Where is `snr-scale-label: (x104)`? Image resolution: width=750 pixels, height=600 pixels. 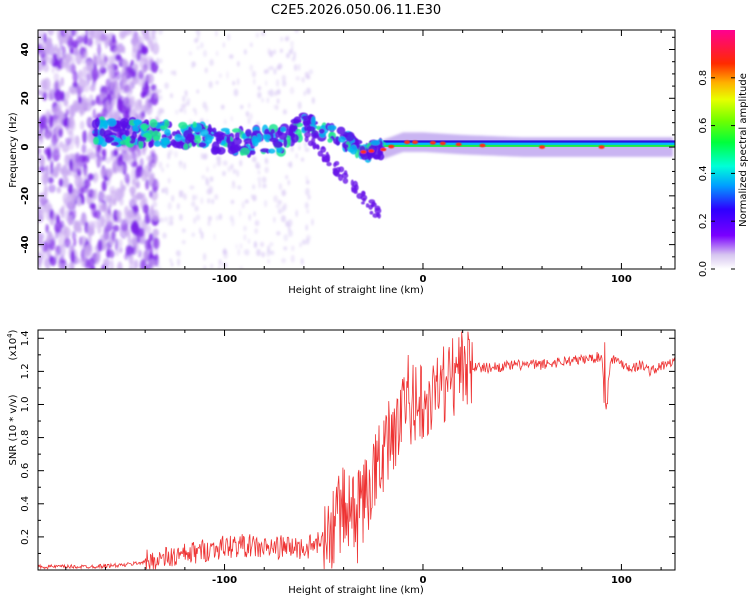 snr-scale-label: (x104) is located at coordinates (12, 344).